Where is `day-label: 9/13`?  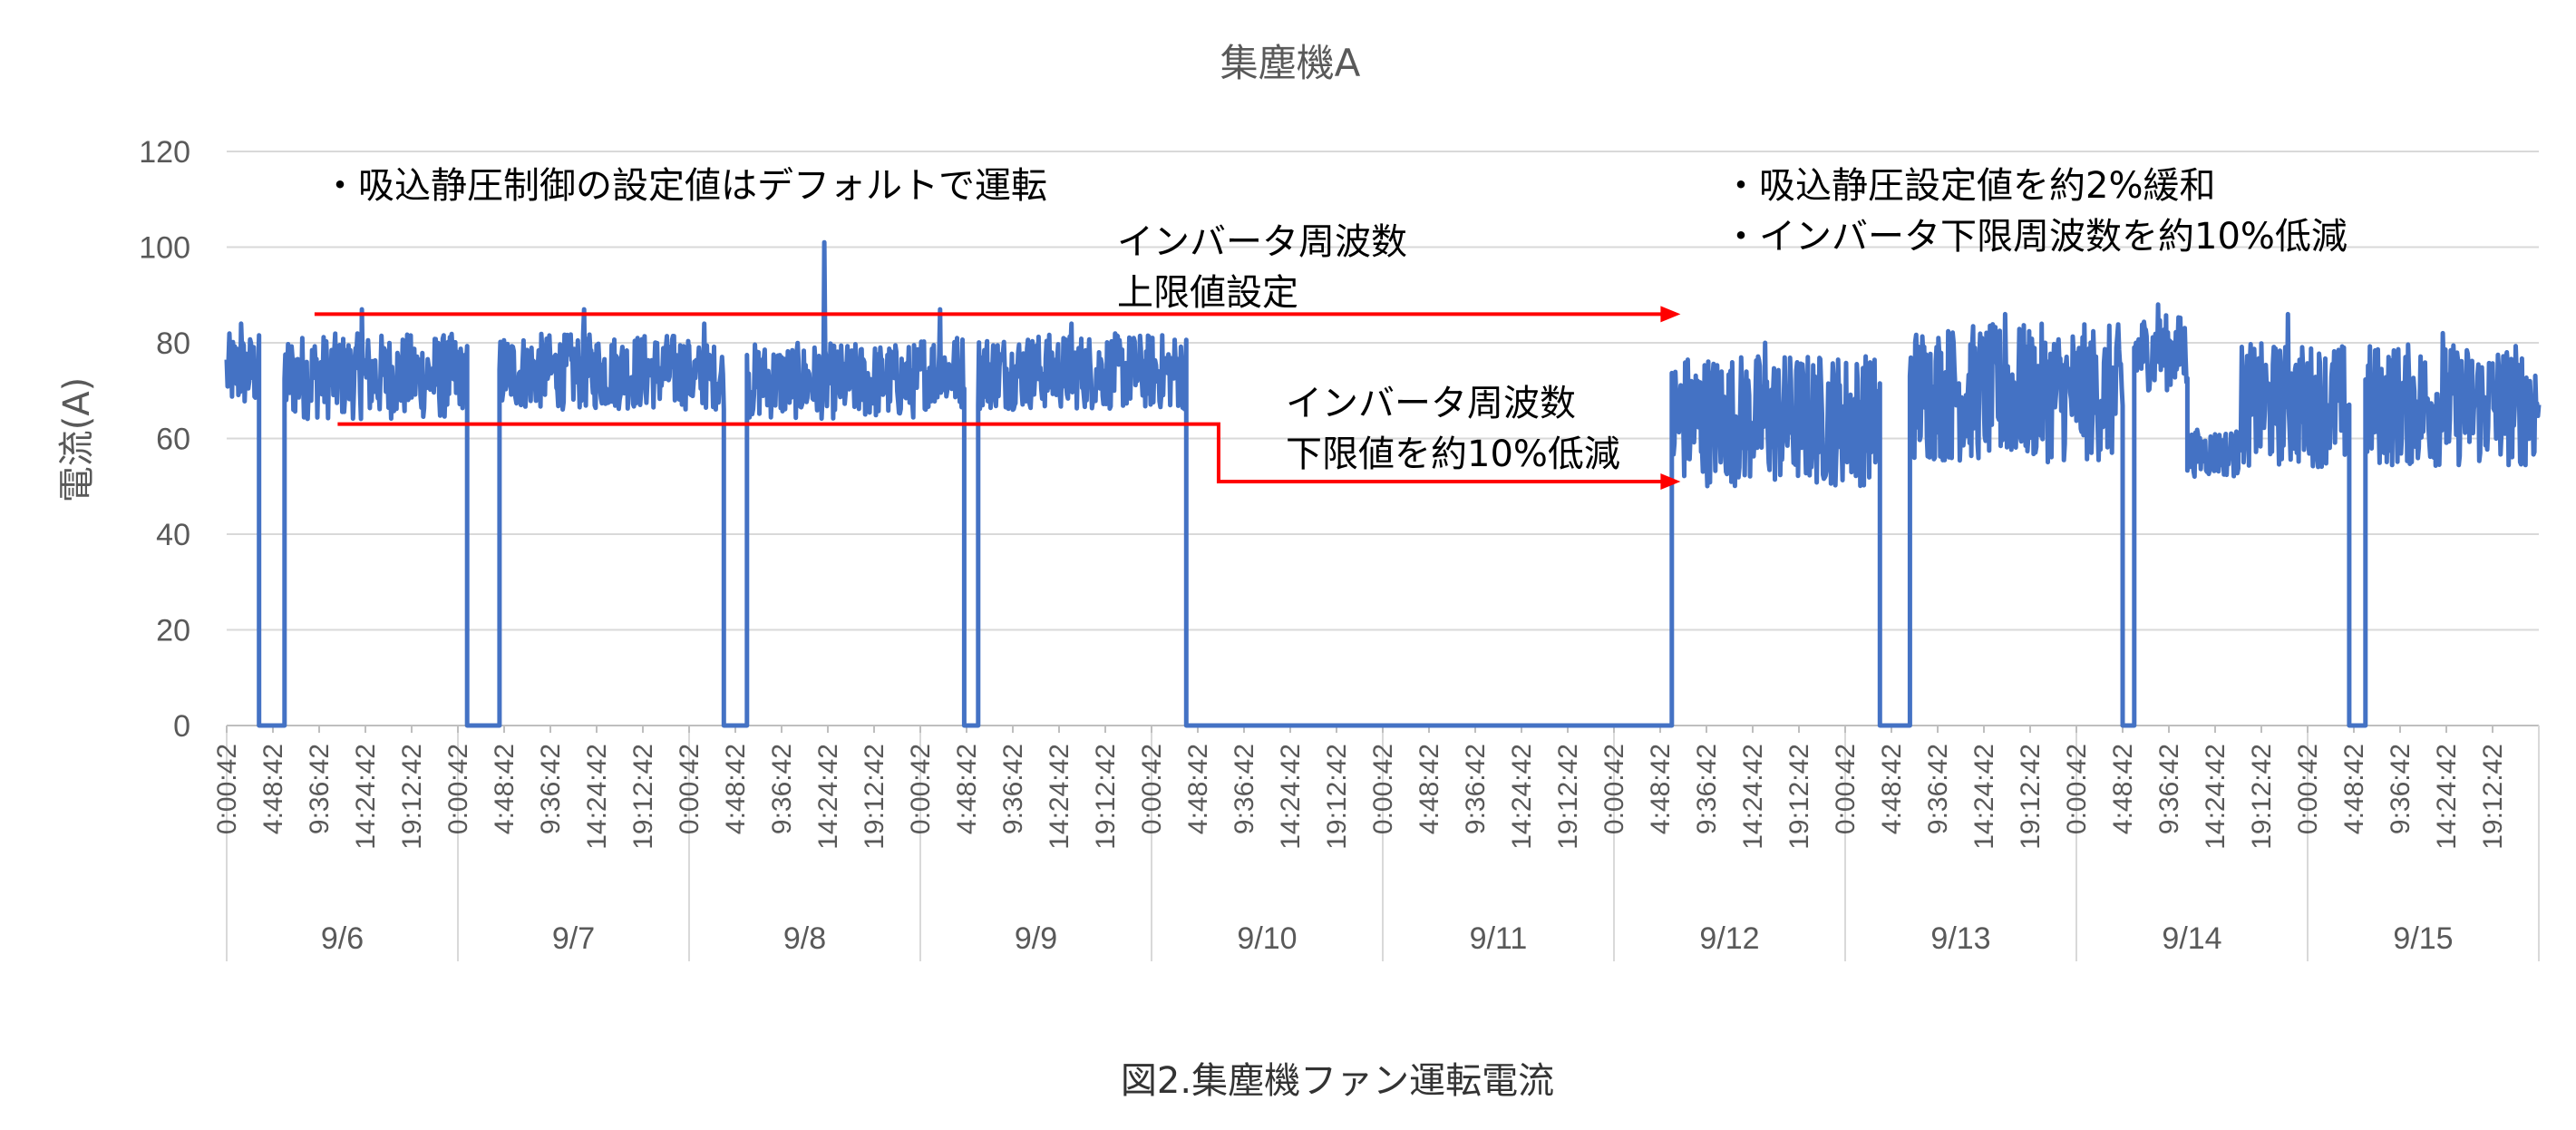
day-label: 9/13 is located at coordinates (1960, 939).